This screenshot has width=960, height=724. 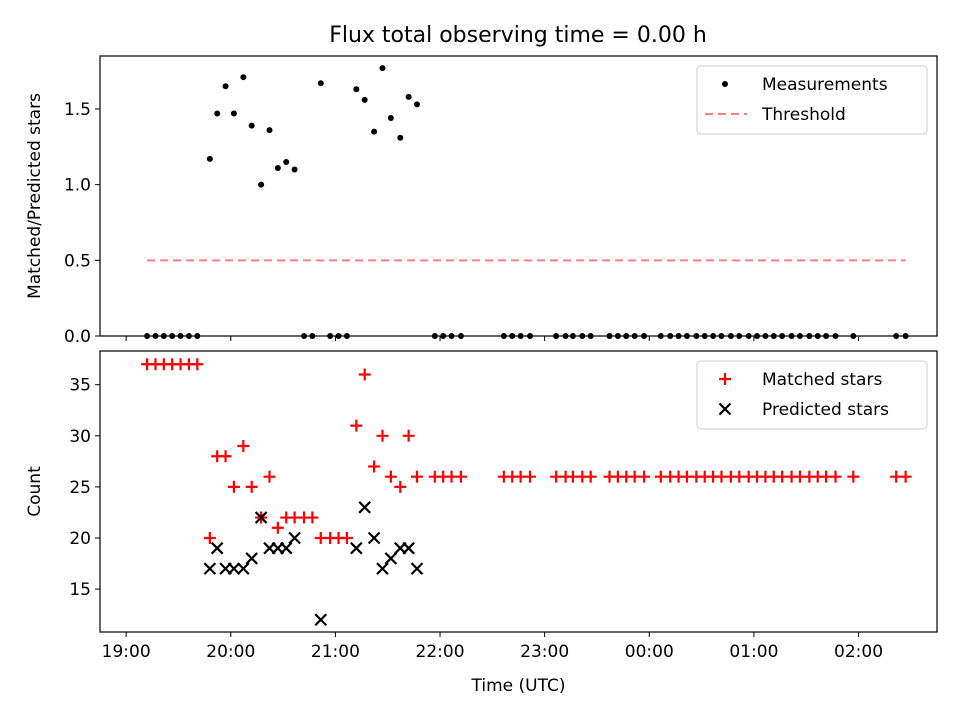 I want to click on legend: Matched stars Predicted stars, so click(x=812, y=395).